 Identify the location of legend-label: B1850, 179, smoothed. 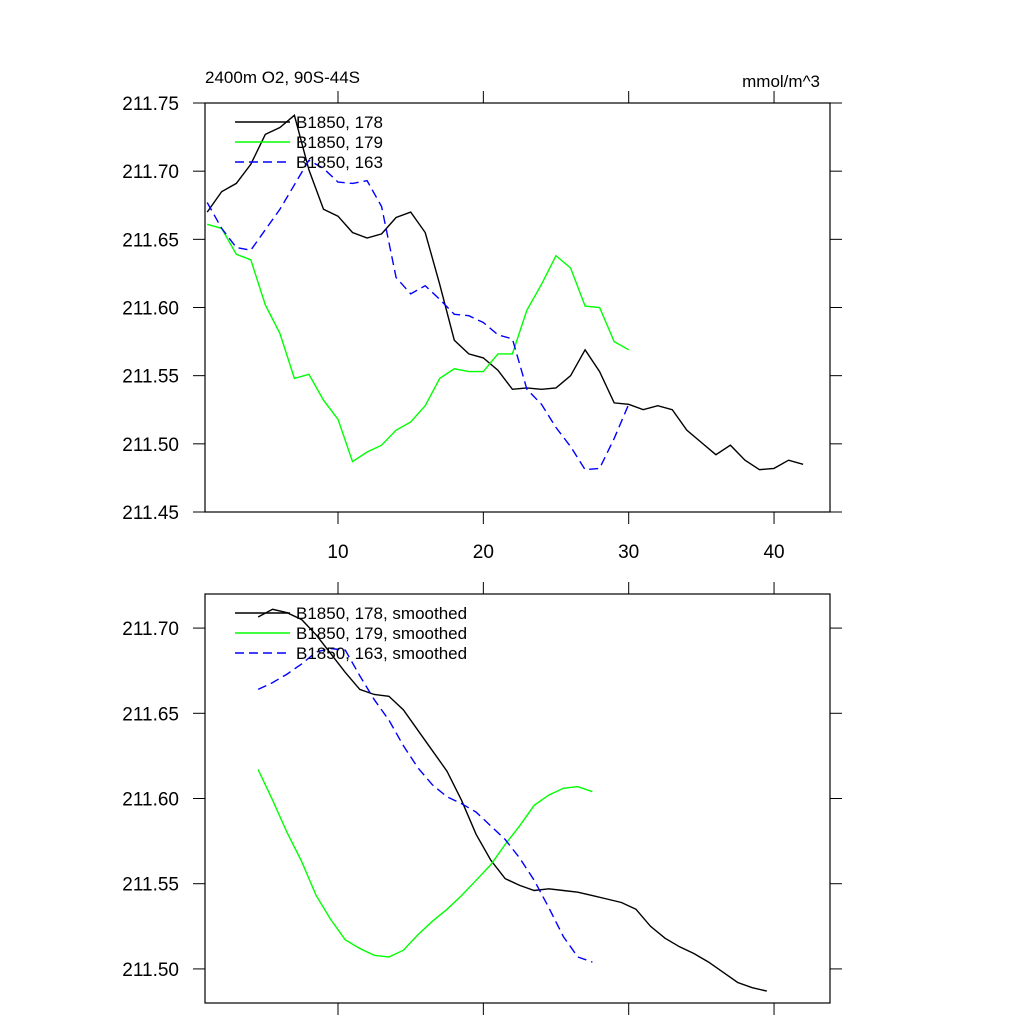
(381, 633).